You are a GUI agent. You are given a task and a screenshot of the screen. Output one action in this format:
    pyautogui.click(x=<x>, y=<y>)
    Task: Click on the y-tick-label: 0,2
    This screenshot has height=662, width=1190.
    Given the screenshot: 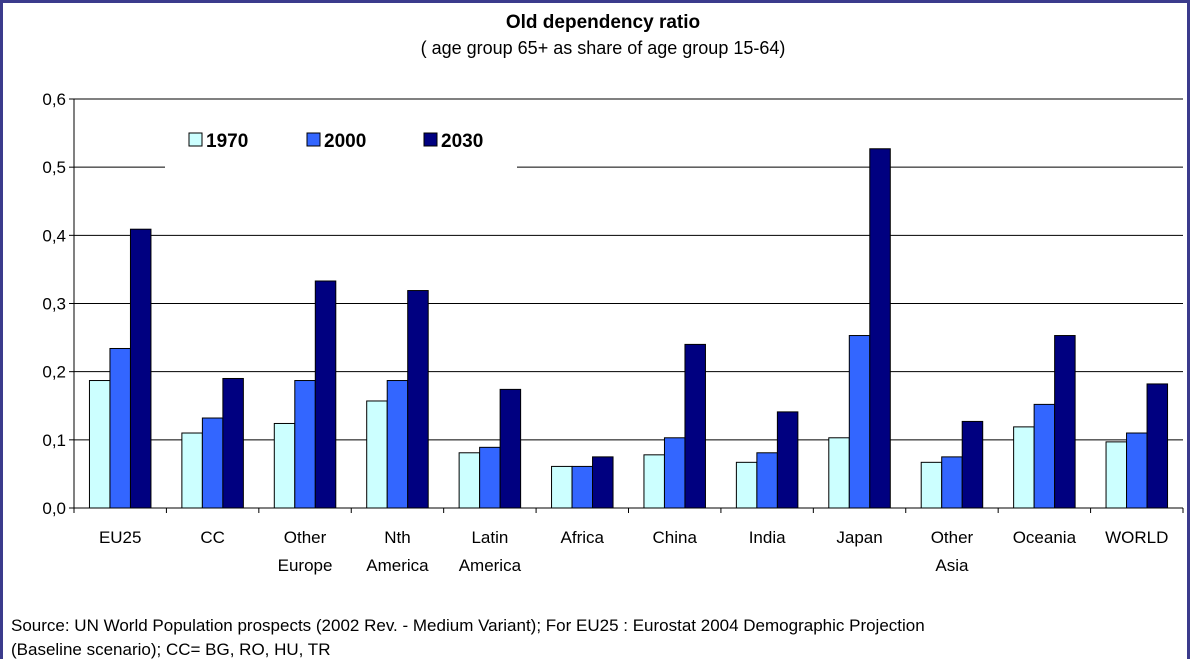 What is the action you would take?
    pyautogui.click(x=54, y=372)
    